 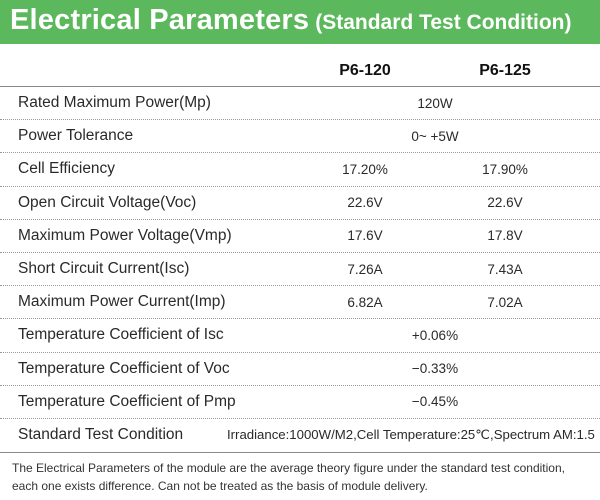 I want to click on p6-120-value: 22.6V, so click(x=365, y=203).